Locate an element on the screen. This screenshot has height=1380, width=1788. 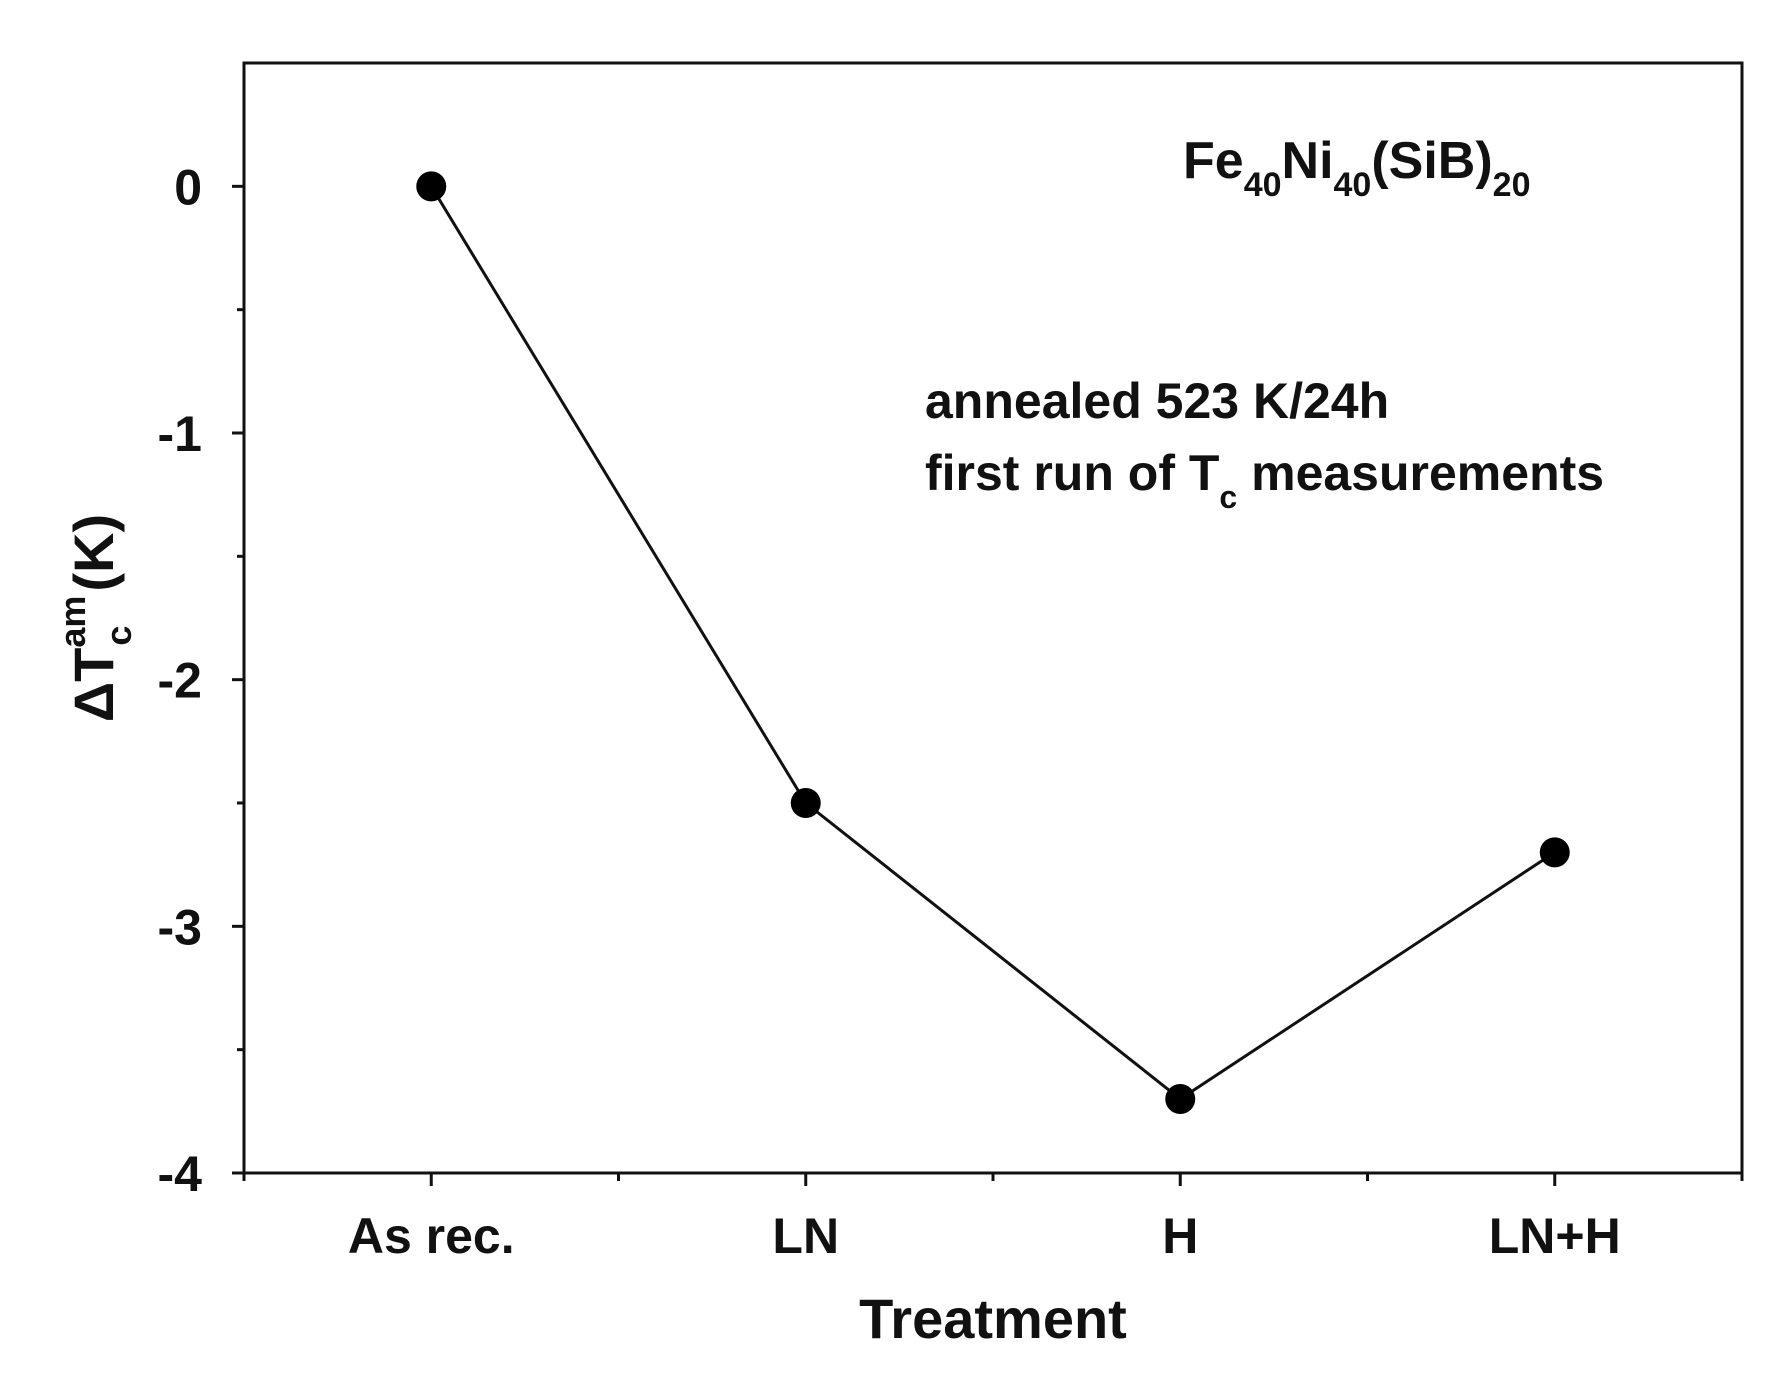
y-axis-title-superscript: am is located at coordinates (72, 622).